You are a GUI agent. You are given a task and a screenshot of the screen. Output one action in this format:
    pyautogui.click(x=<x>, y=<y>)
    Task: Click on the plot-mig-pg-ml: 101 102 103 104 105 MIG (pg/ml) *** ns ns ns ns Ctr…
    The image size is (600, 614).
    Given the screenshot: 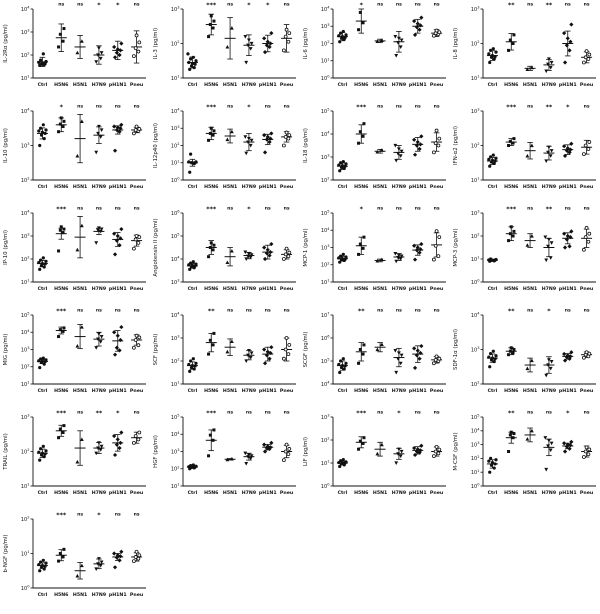 What is the action you would take?
    pyautogui.click(x=74, y=350)
    